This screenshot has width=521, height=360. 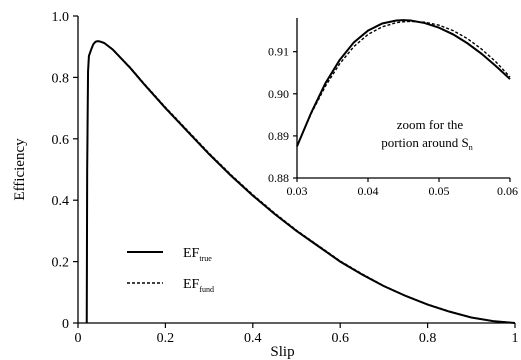 What do you see at coordinates (340, 338) in the screenshot?
I see `x-tick-label: 0.6` at bounding box center [340, 338].